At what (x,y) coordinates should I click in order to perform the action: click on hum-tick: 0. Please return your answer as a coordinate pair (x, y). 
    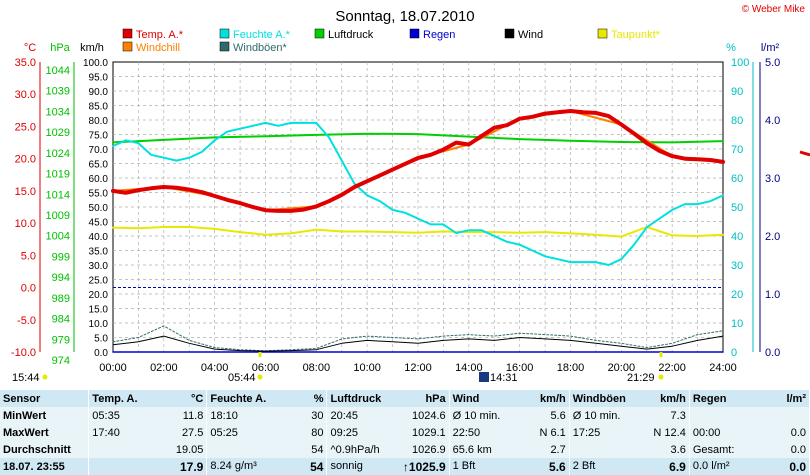
    Looking at the image, I should click on (734, 353).